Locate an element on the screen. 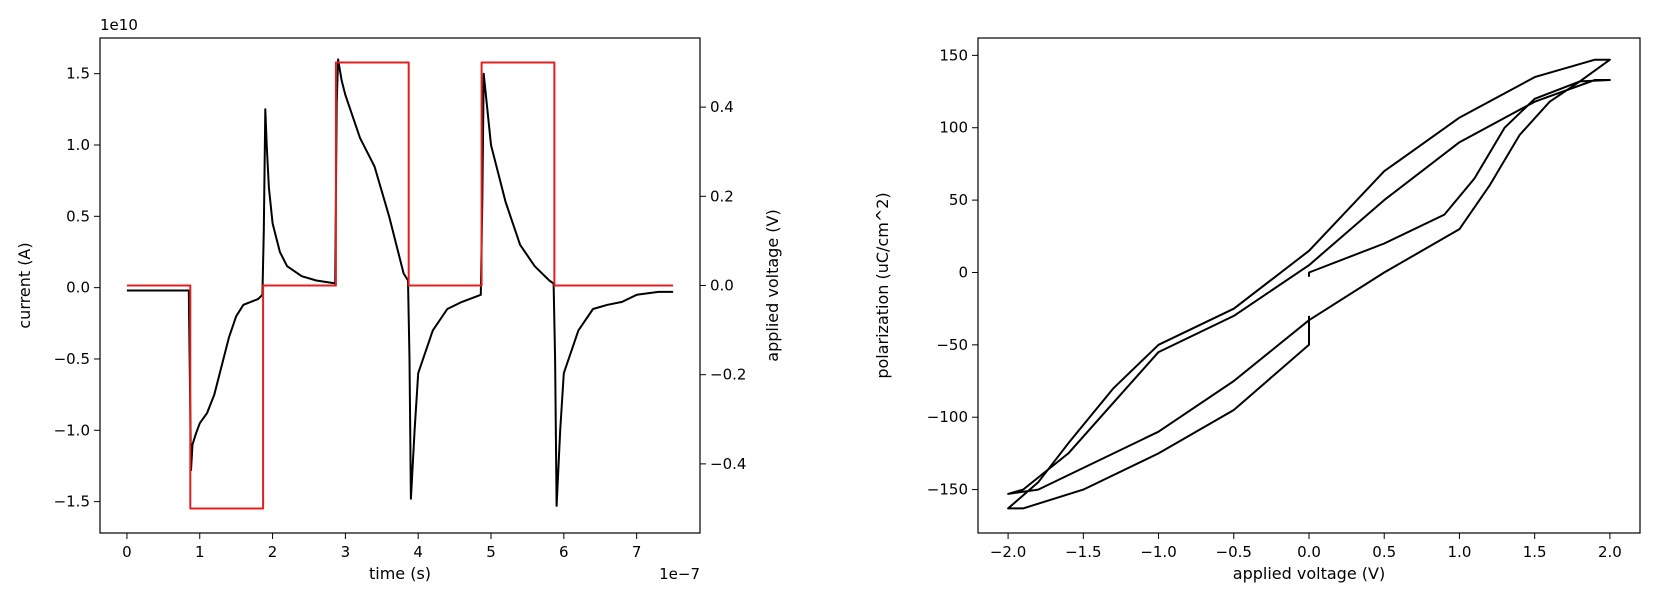 The height and width of the screenshot is (600, 1662). y2-tick-label: −0.4 is located at coordinates (728, 464).